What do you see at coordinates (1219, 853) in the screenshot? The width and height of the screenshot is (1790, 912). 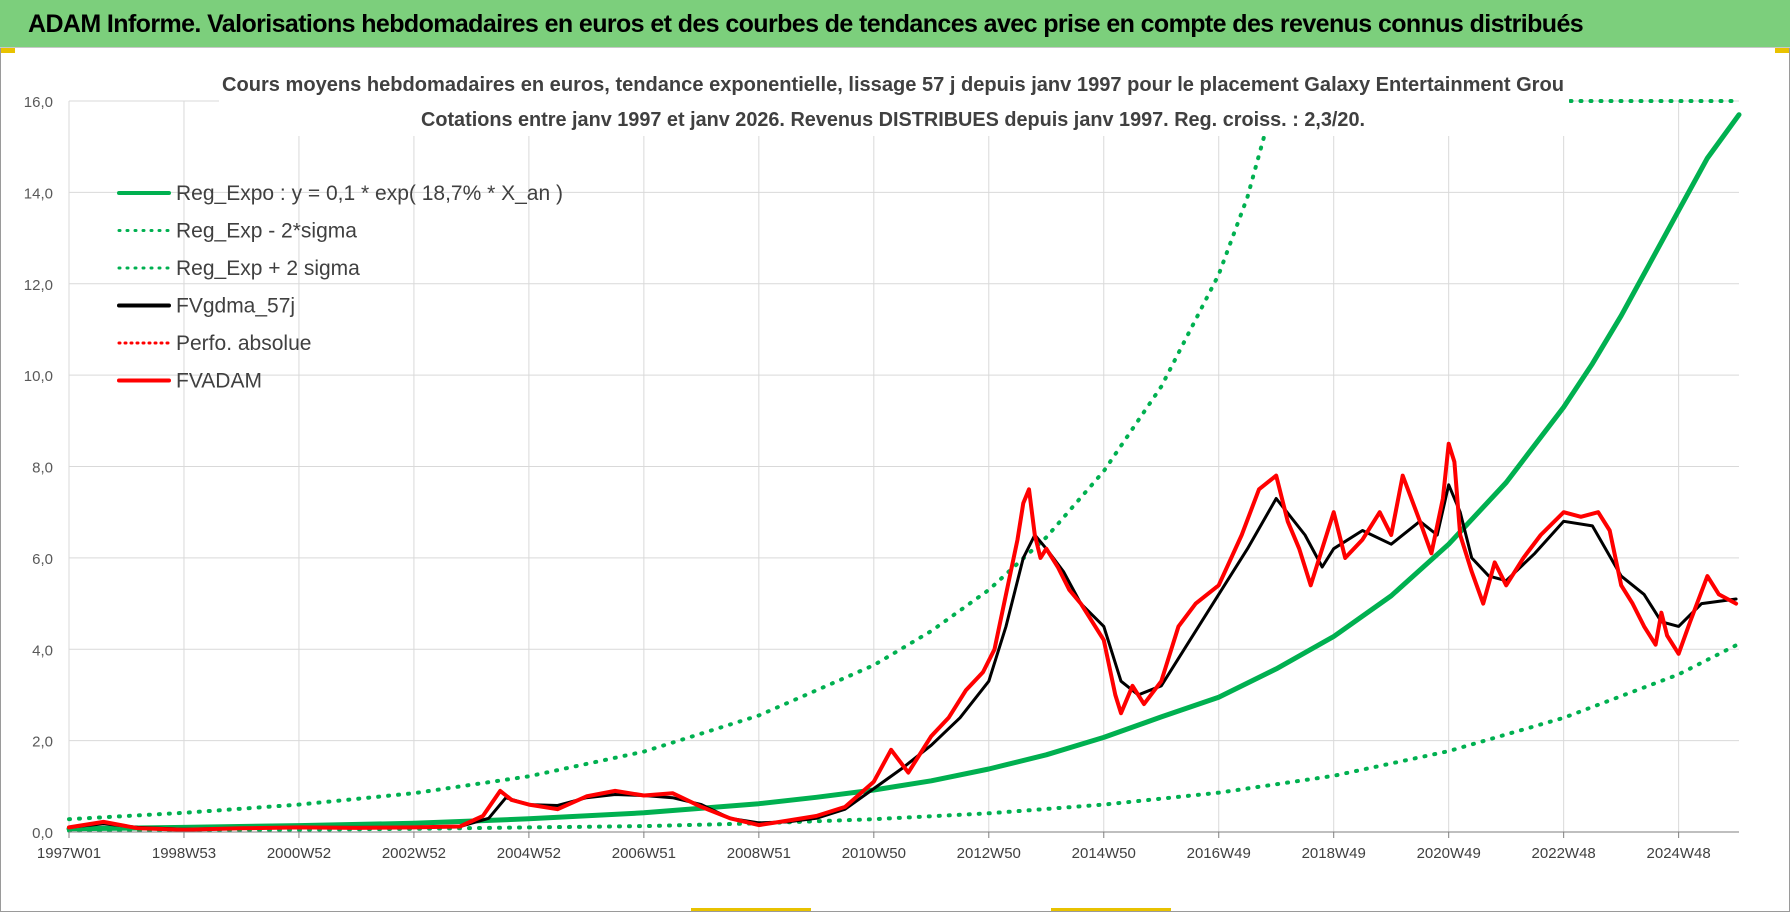 I see `x-tick-label: 2016W49` at bounding box center [1219, 853].